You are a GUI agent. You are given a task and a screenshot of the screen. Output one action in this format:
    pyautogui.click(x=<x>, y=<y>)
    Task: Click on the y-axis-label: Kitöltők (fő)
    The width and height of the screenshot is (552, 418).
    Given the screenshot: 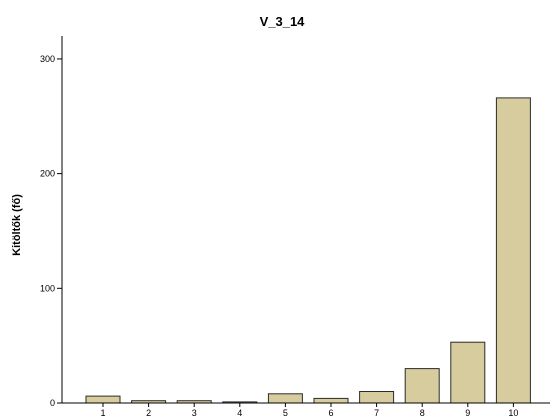 What is the action you would take?
    pyautogui.click(x=17, y=225)
    